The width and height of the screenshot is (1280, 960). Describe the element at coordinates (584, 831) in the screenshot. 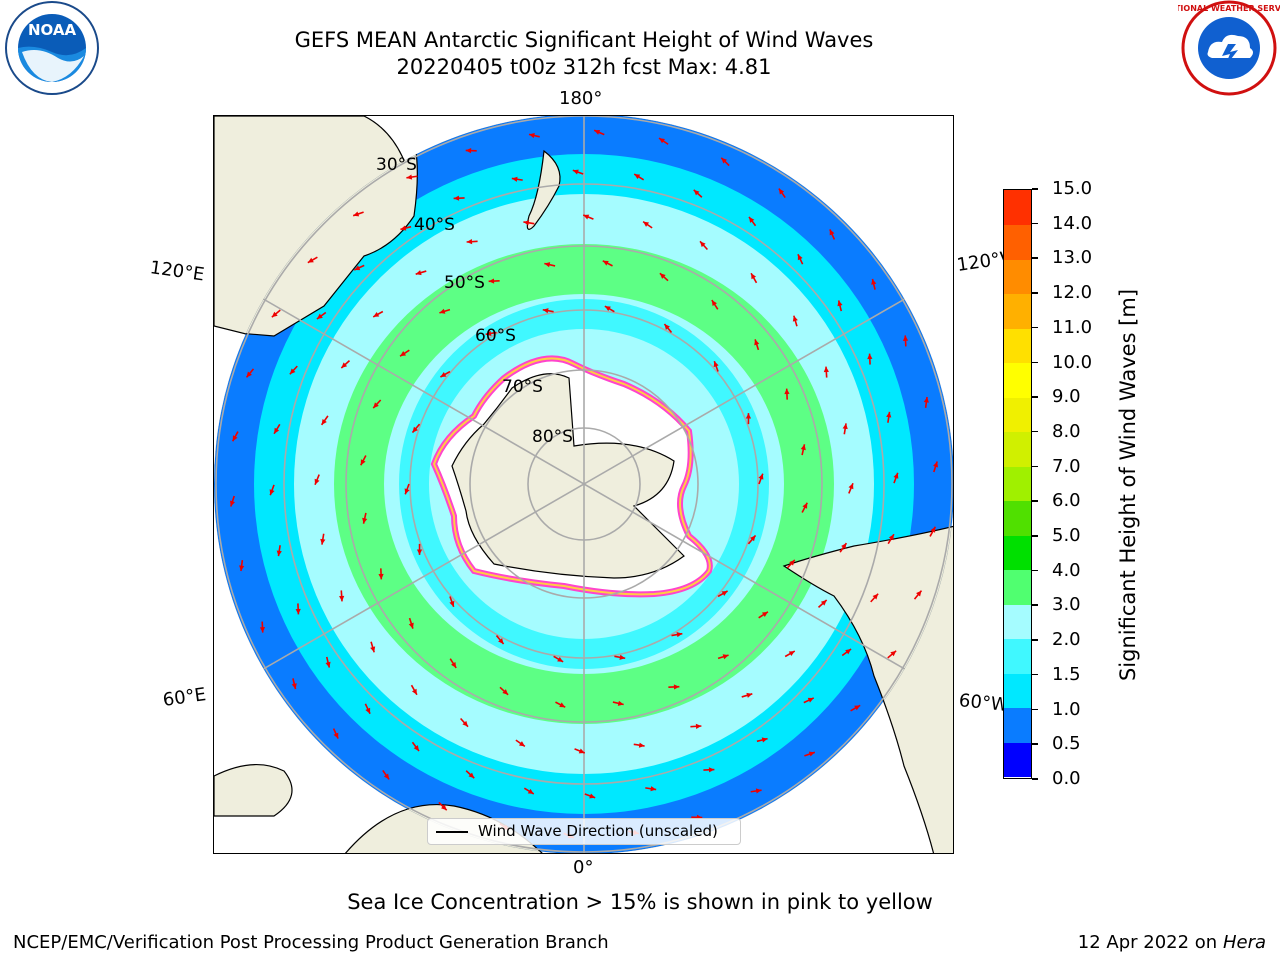

I see `map-legend: Wind Wave Direction (unscaled)` at that location.